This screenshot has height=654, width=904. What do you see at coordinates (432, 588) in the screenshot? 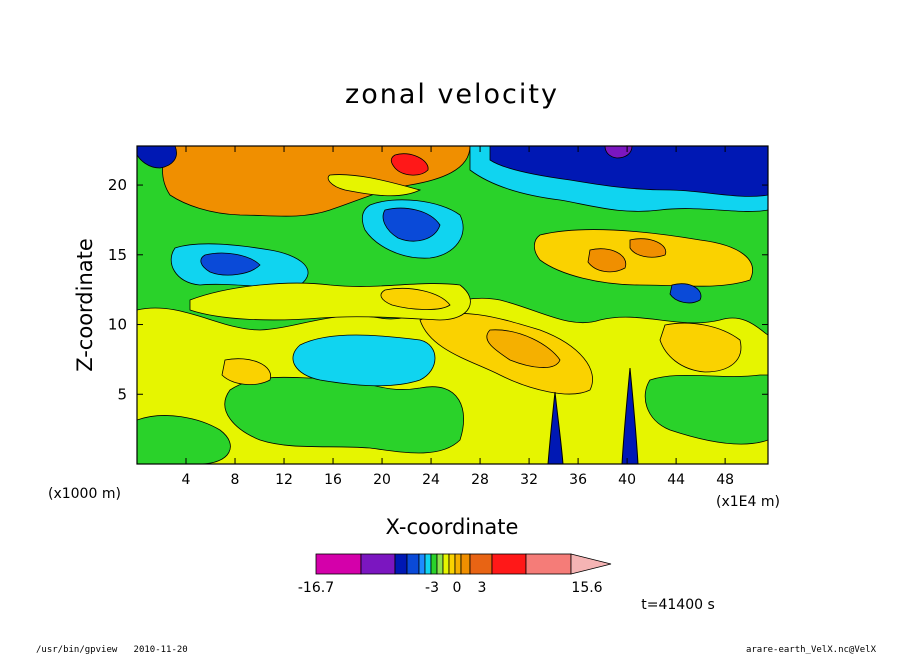
I see `colorbar-label-neg3: -3` at bounding box center [432, 588].